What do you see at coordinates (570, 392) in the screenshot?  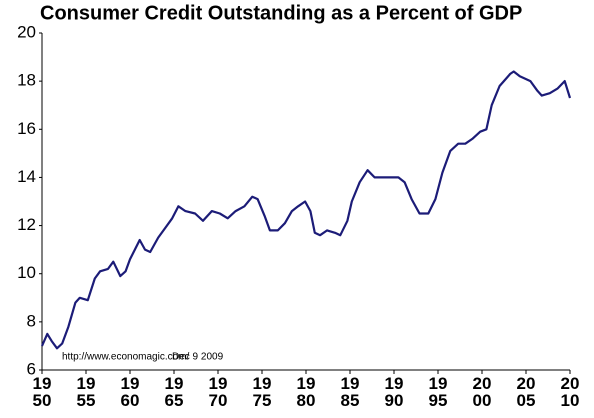 I see `x-tick-label: 2010` at bounding box center [570, 392].